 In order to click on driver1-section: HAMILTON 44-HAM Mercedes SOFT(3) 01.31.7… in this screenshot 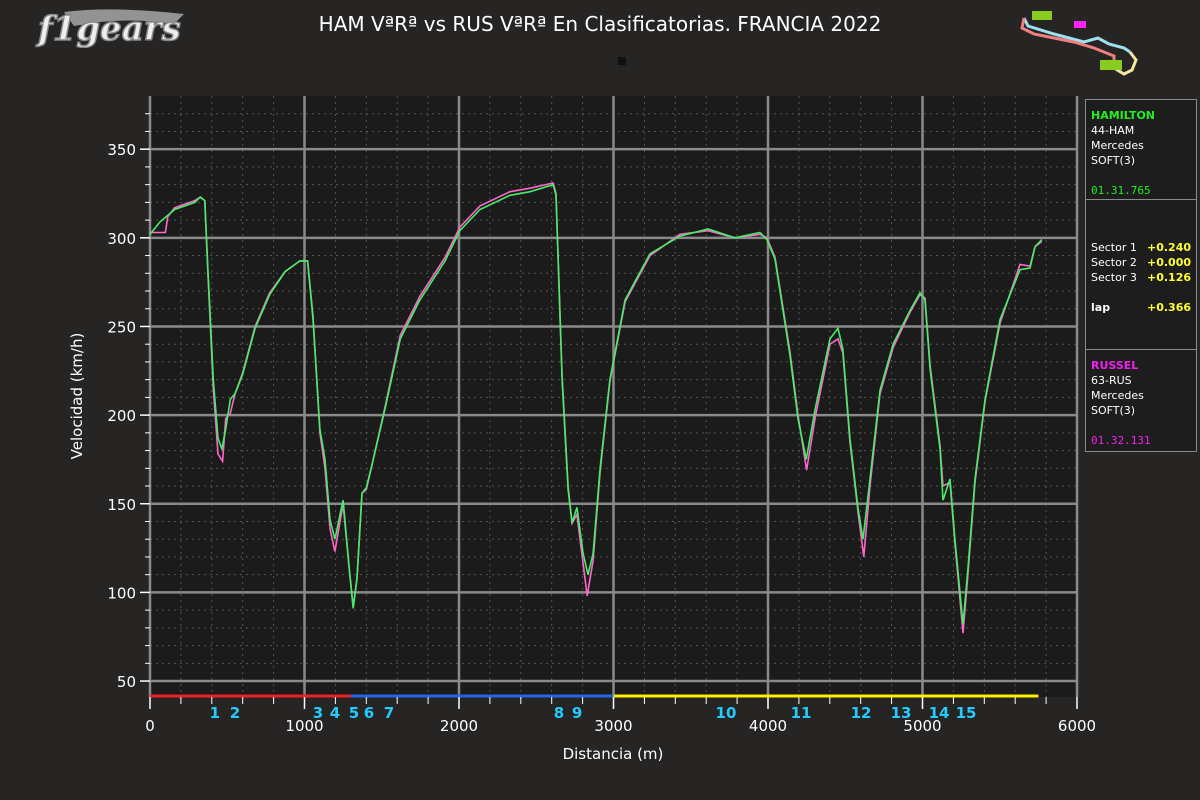, I will do `click(1141, 150)`.